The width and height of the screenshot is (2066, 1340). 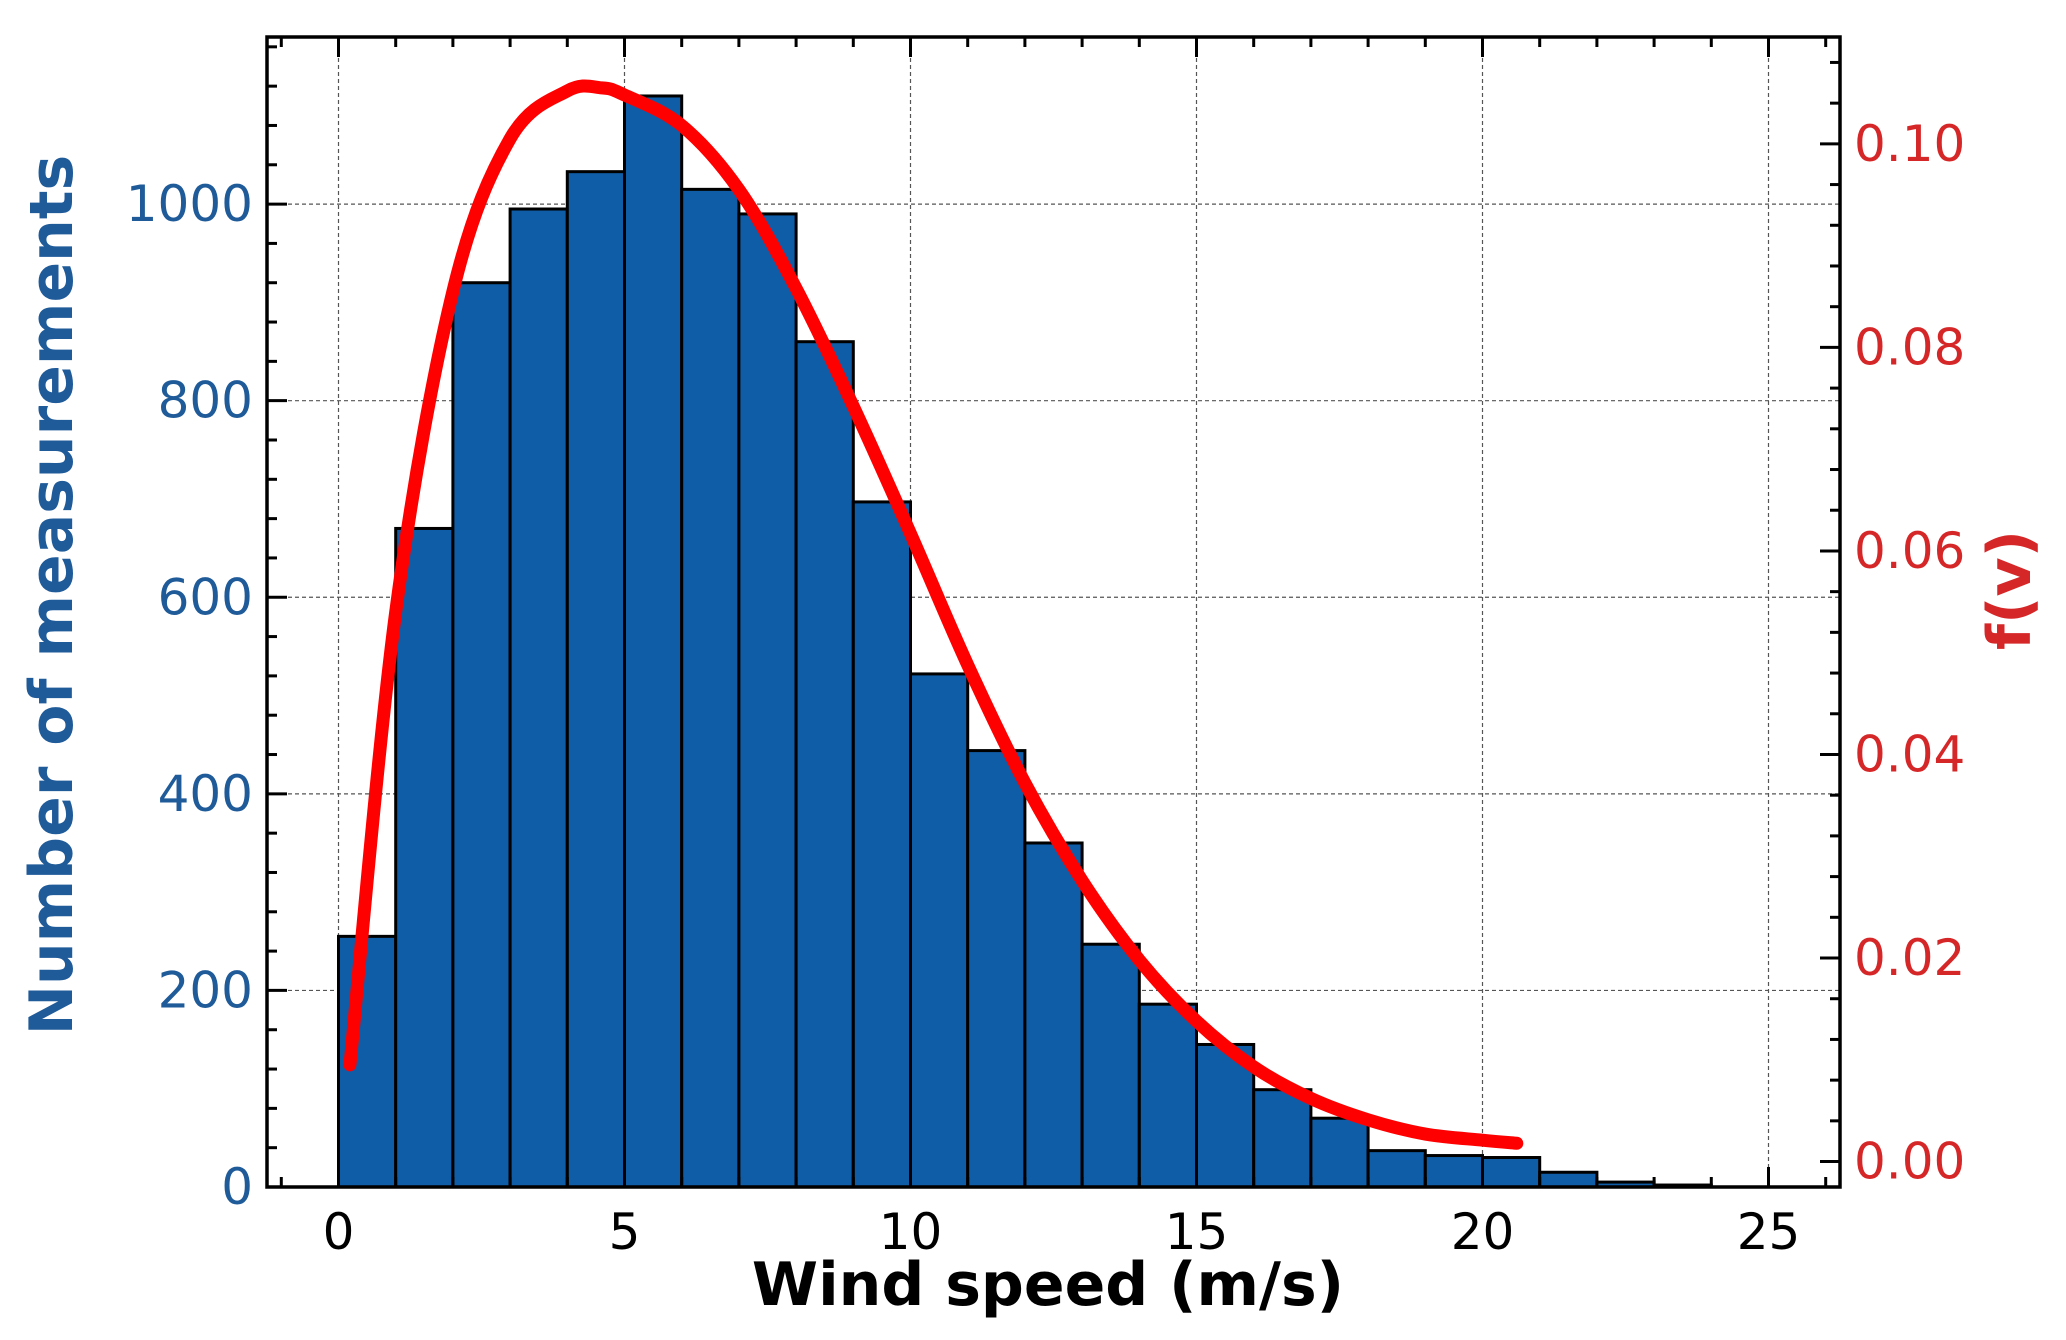 What do you see at coordinates (1197, 1232) in the screenshot?
I see `x-tick-label: 15` at bounding box center [1197, 1232].